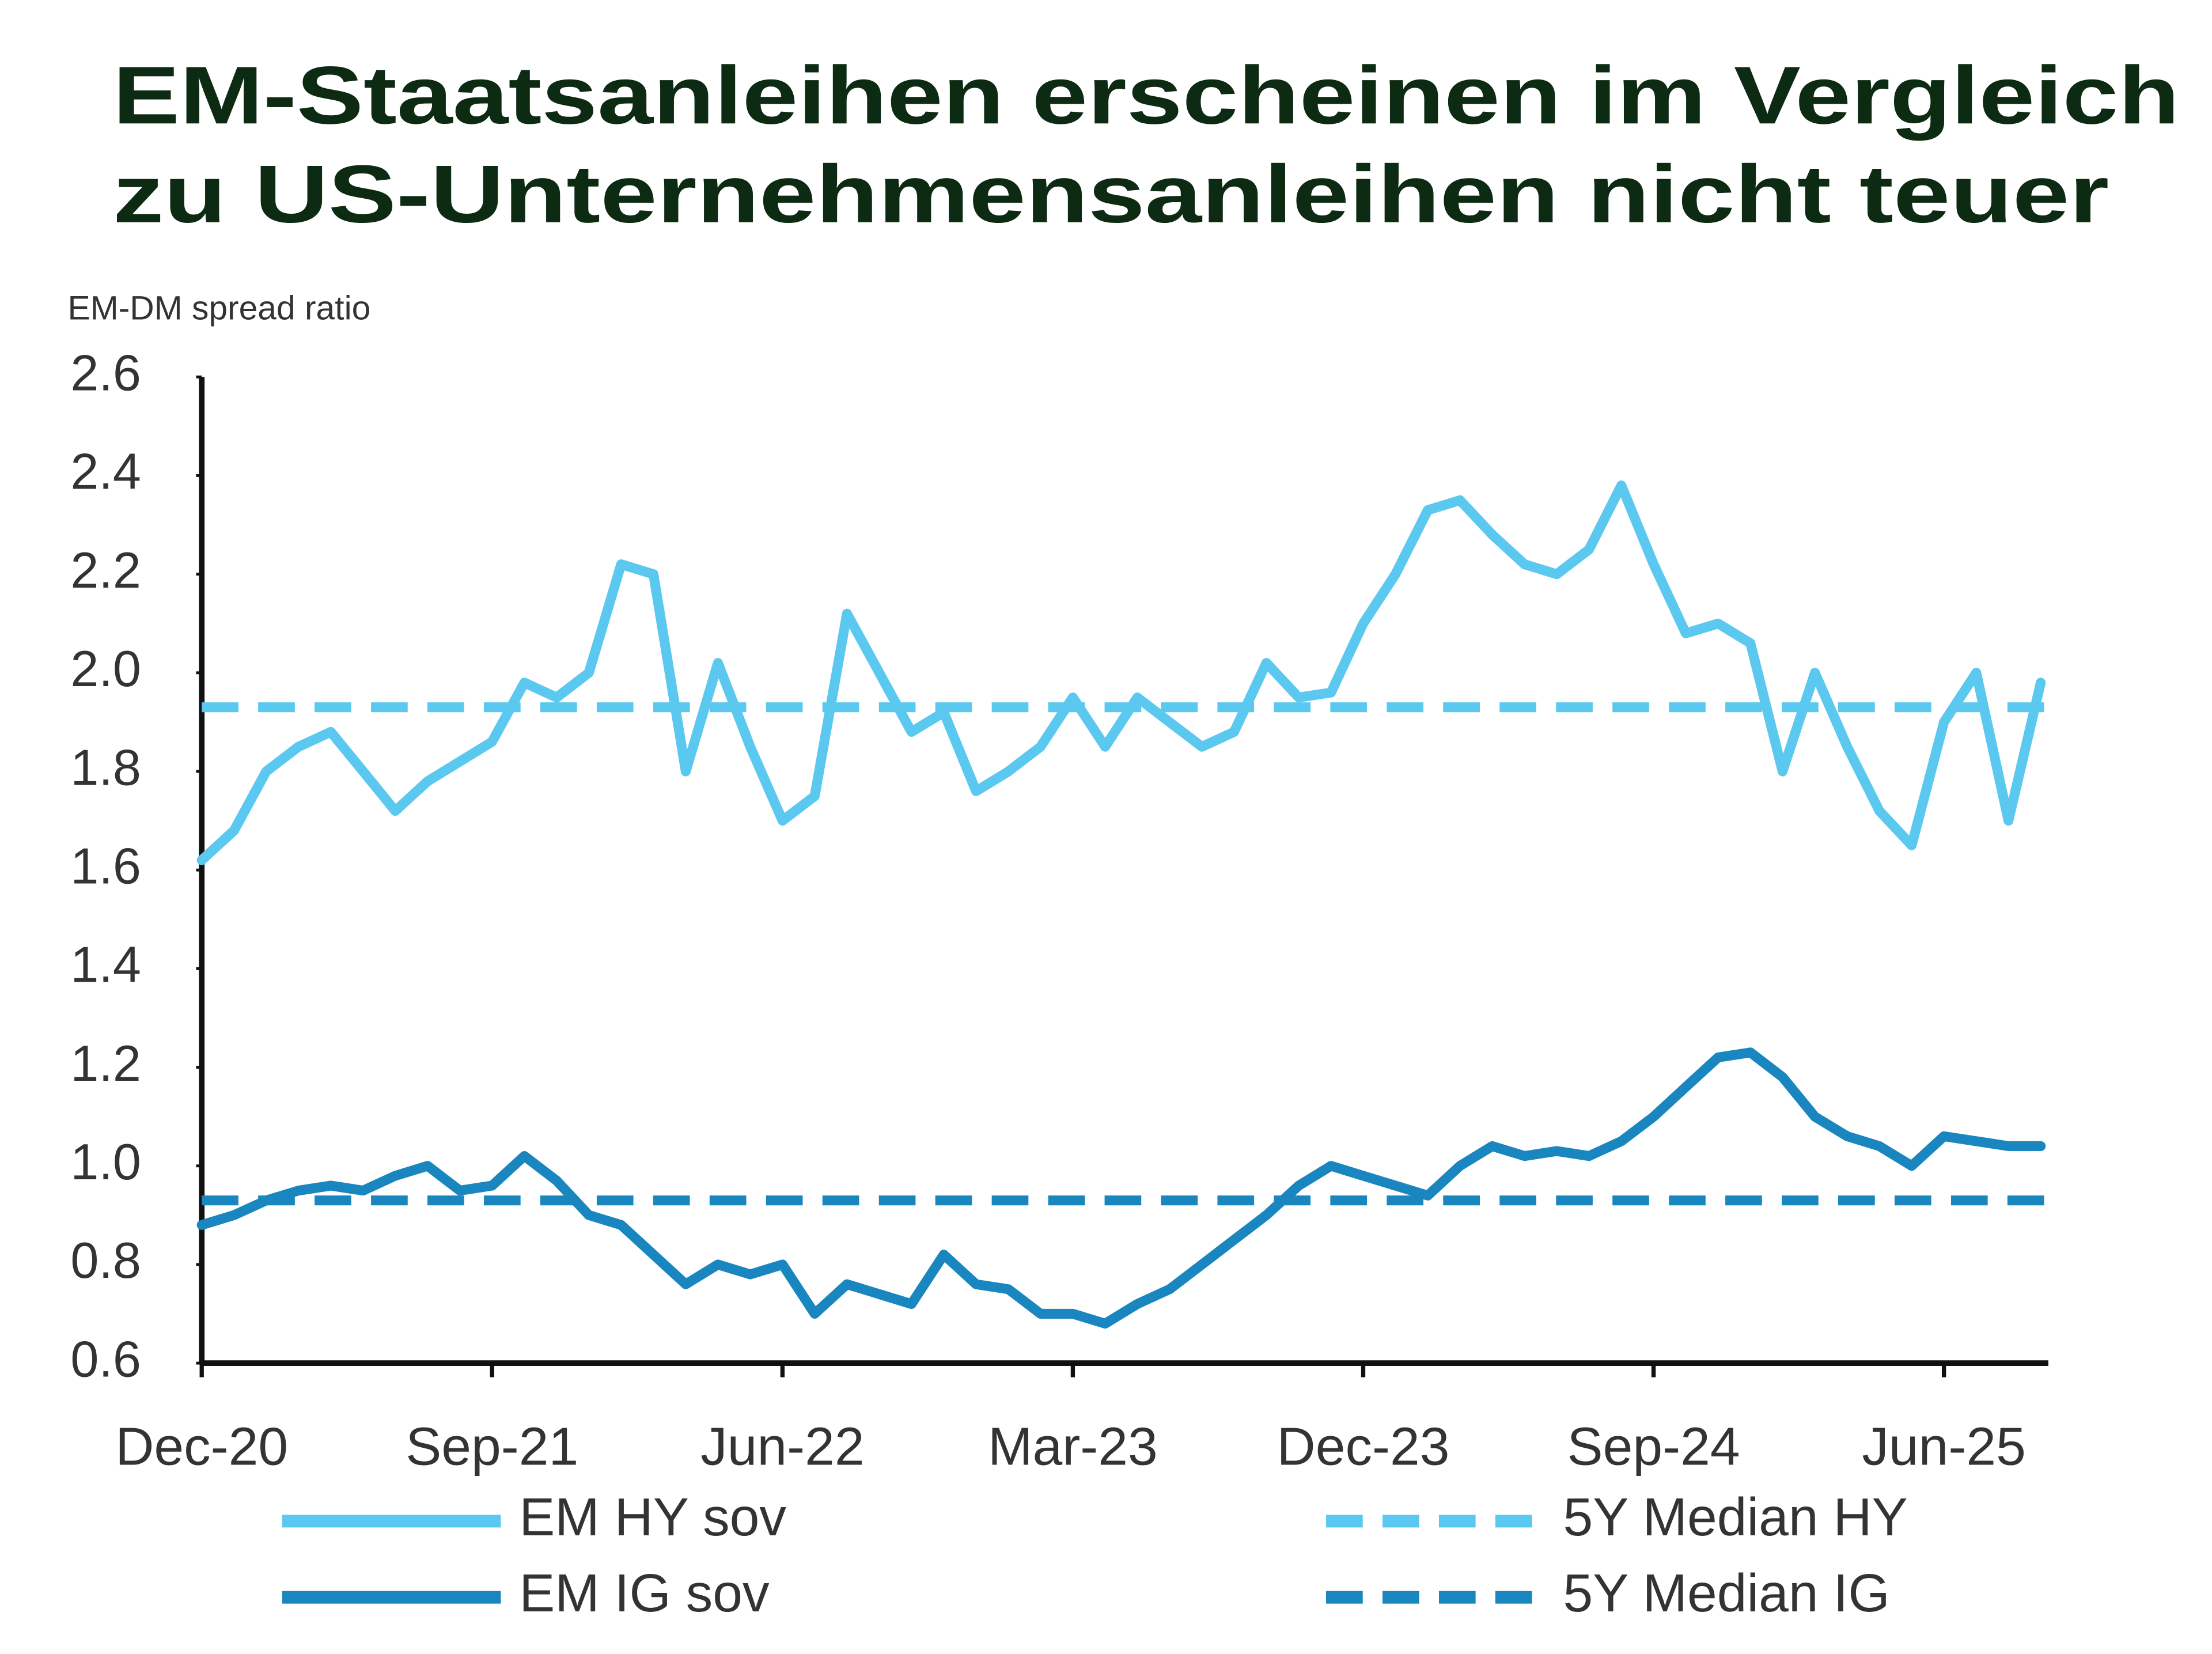 The width and height of the screenshot is (2212, 1654). What do you see at coordinates (201, 1447) in the screenshot?
I see `x-tick-label: Dec-20` at bounding box center [201, 1447].